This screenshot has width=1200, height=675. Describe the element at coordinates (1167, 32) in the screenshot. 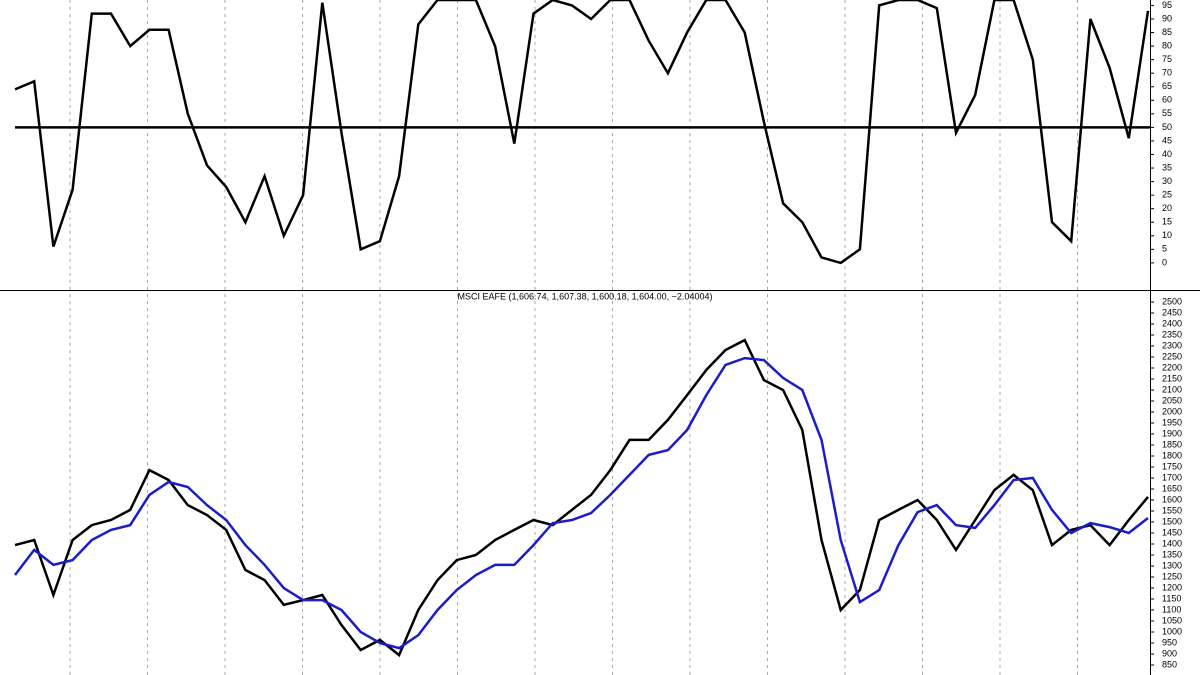

I see `y-tick-label: 85` at that location.